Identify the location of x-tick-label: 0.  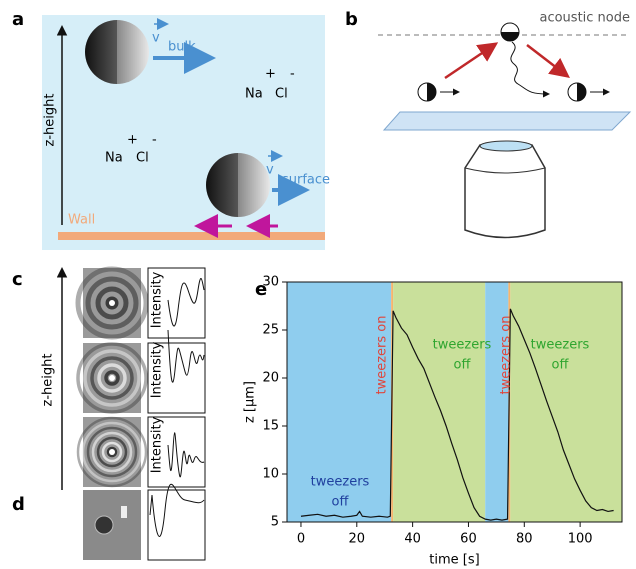
(301, 539).